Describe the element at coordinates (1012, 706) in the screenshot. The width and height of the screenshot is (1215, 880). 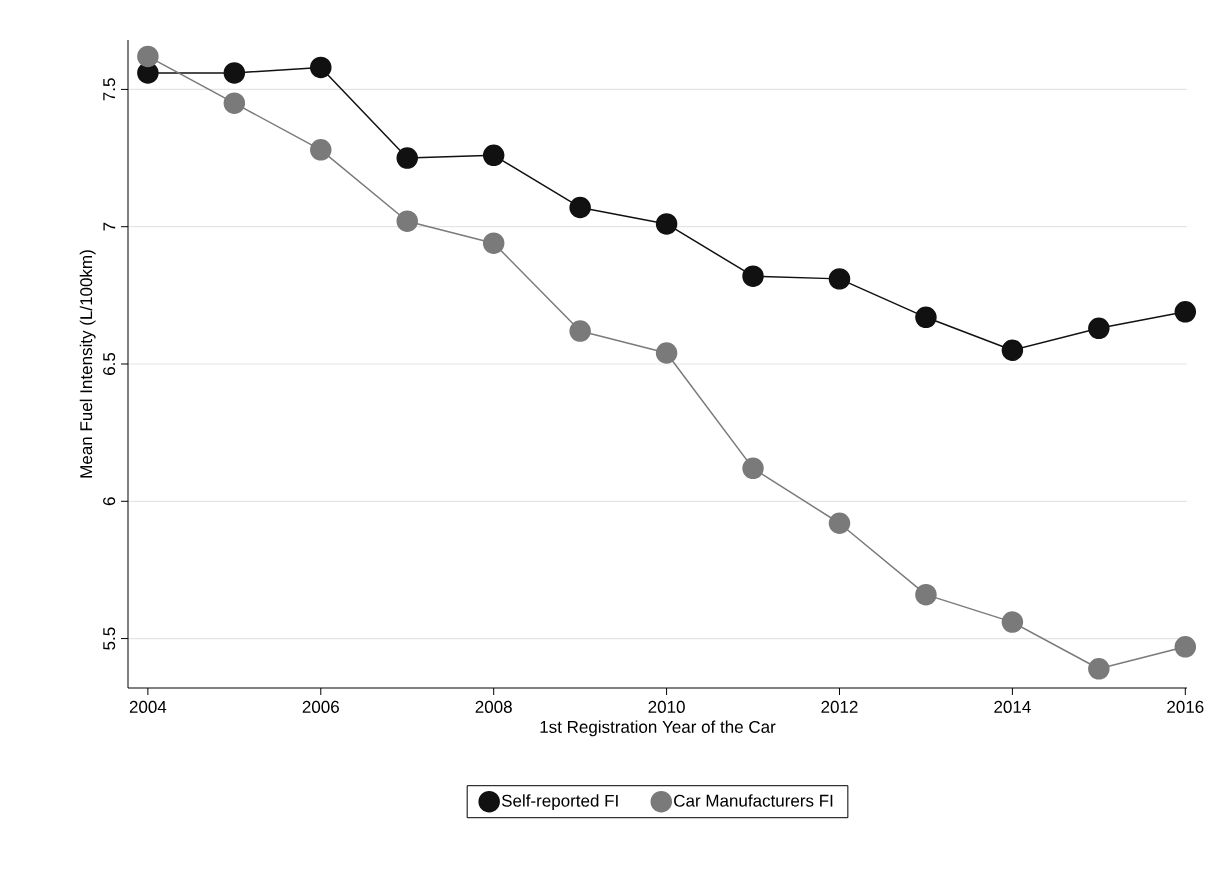
I see `x-tick-label: 2014` at that location.